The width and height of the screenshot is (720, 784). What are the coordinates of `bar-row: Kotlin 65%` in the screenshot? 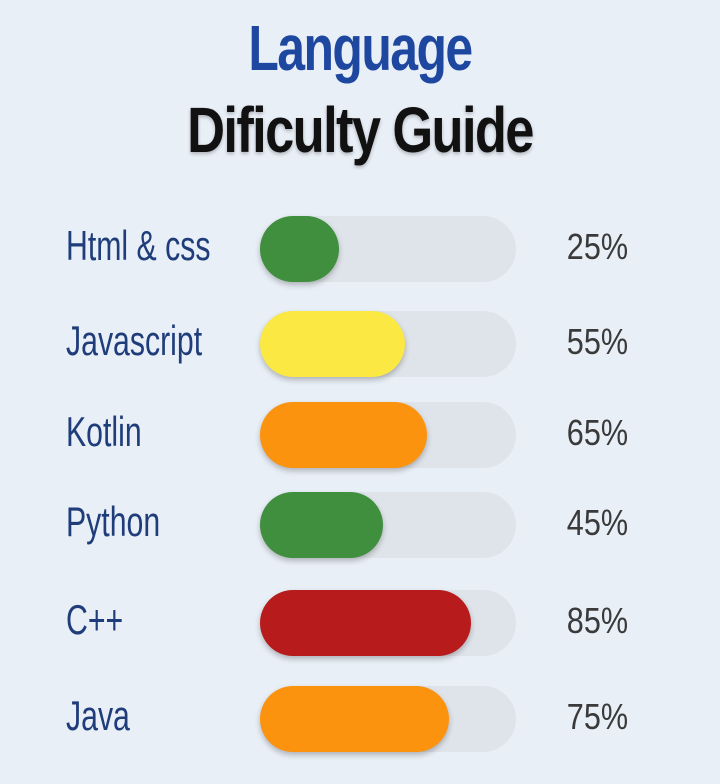 It's located at (360, 445).